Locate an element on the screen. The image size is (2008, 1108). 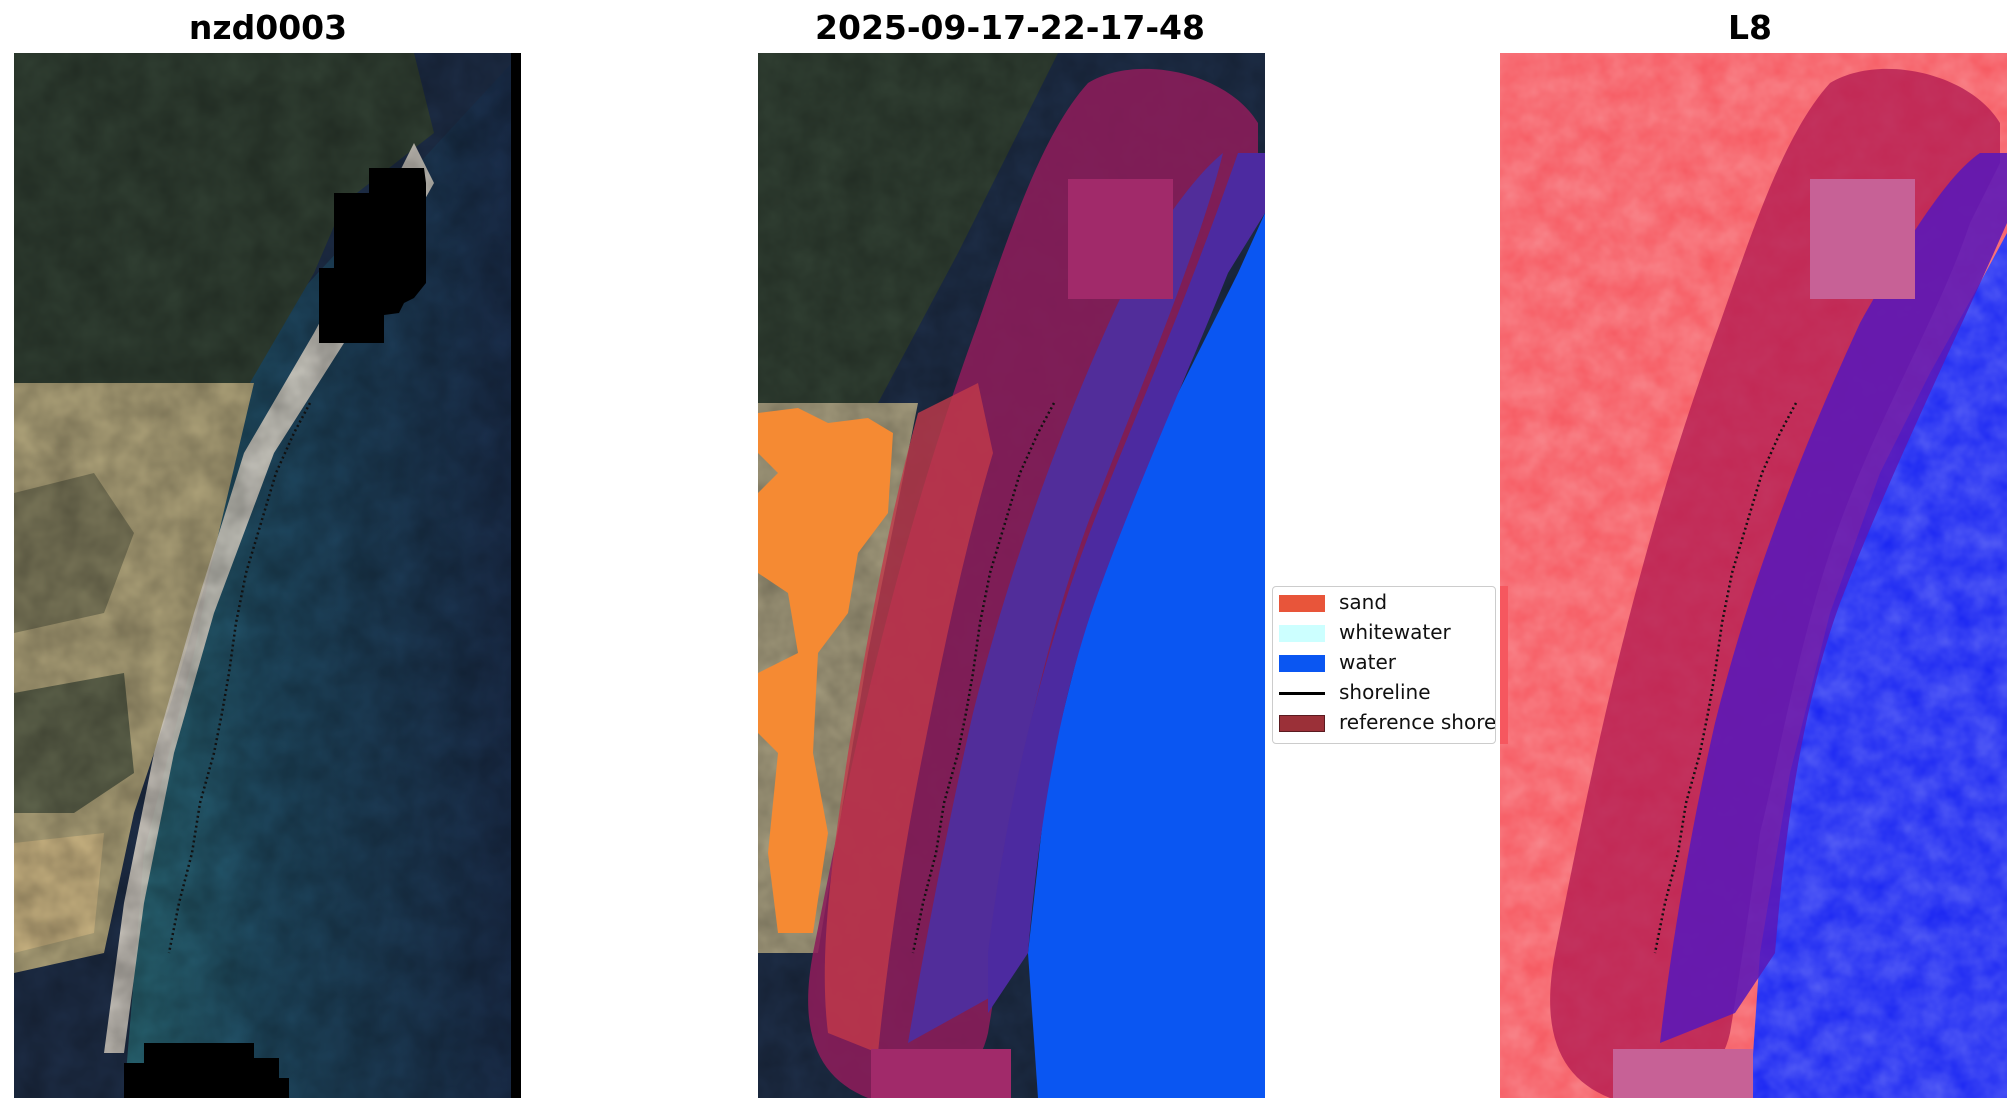
legend-label-shoreline: shoreline is located at coordinates (1385, 692).